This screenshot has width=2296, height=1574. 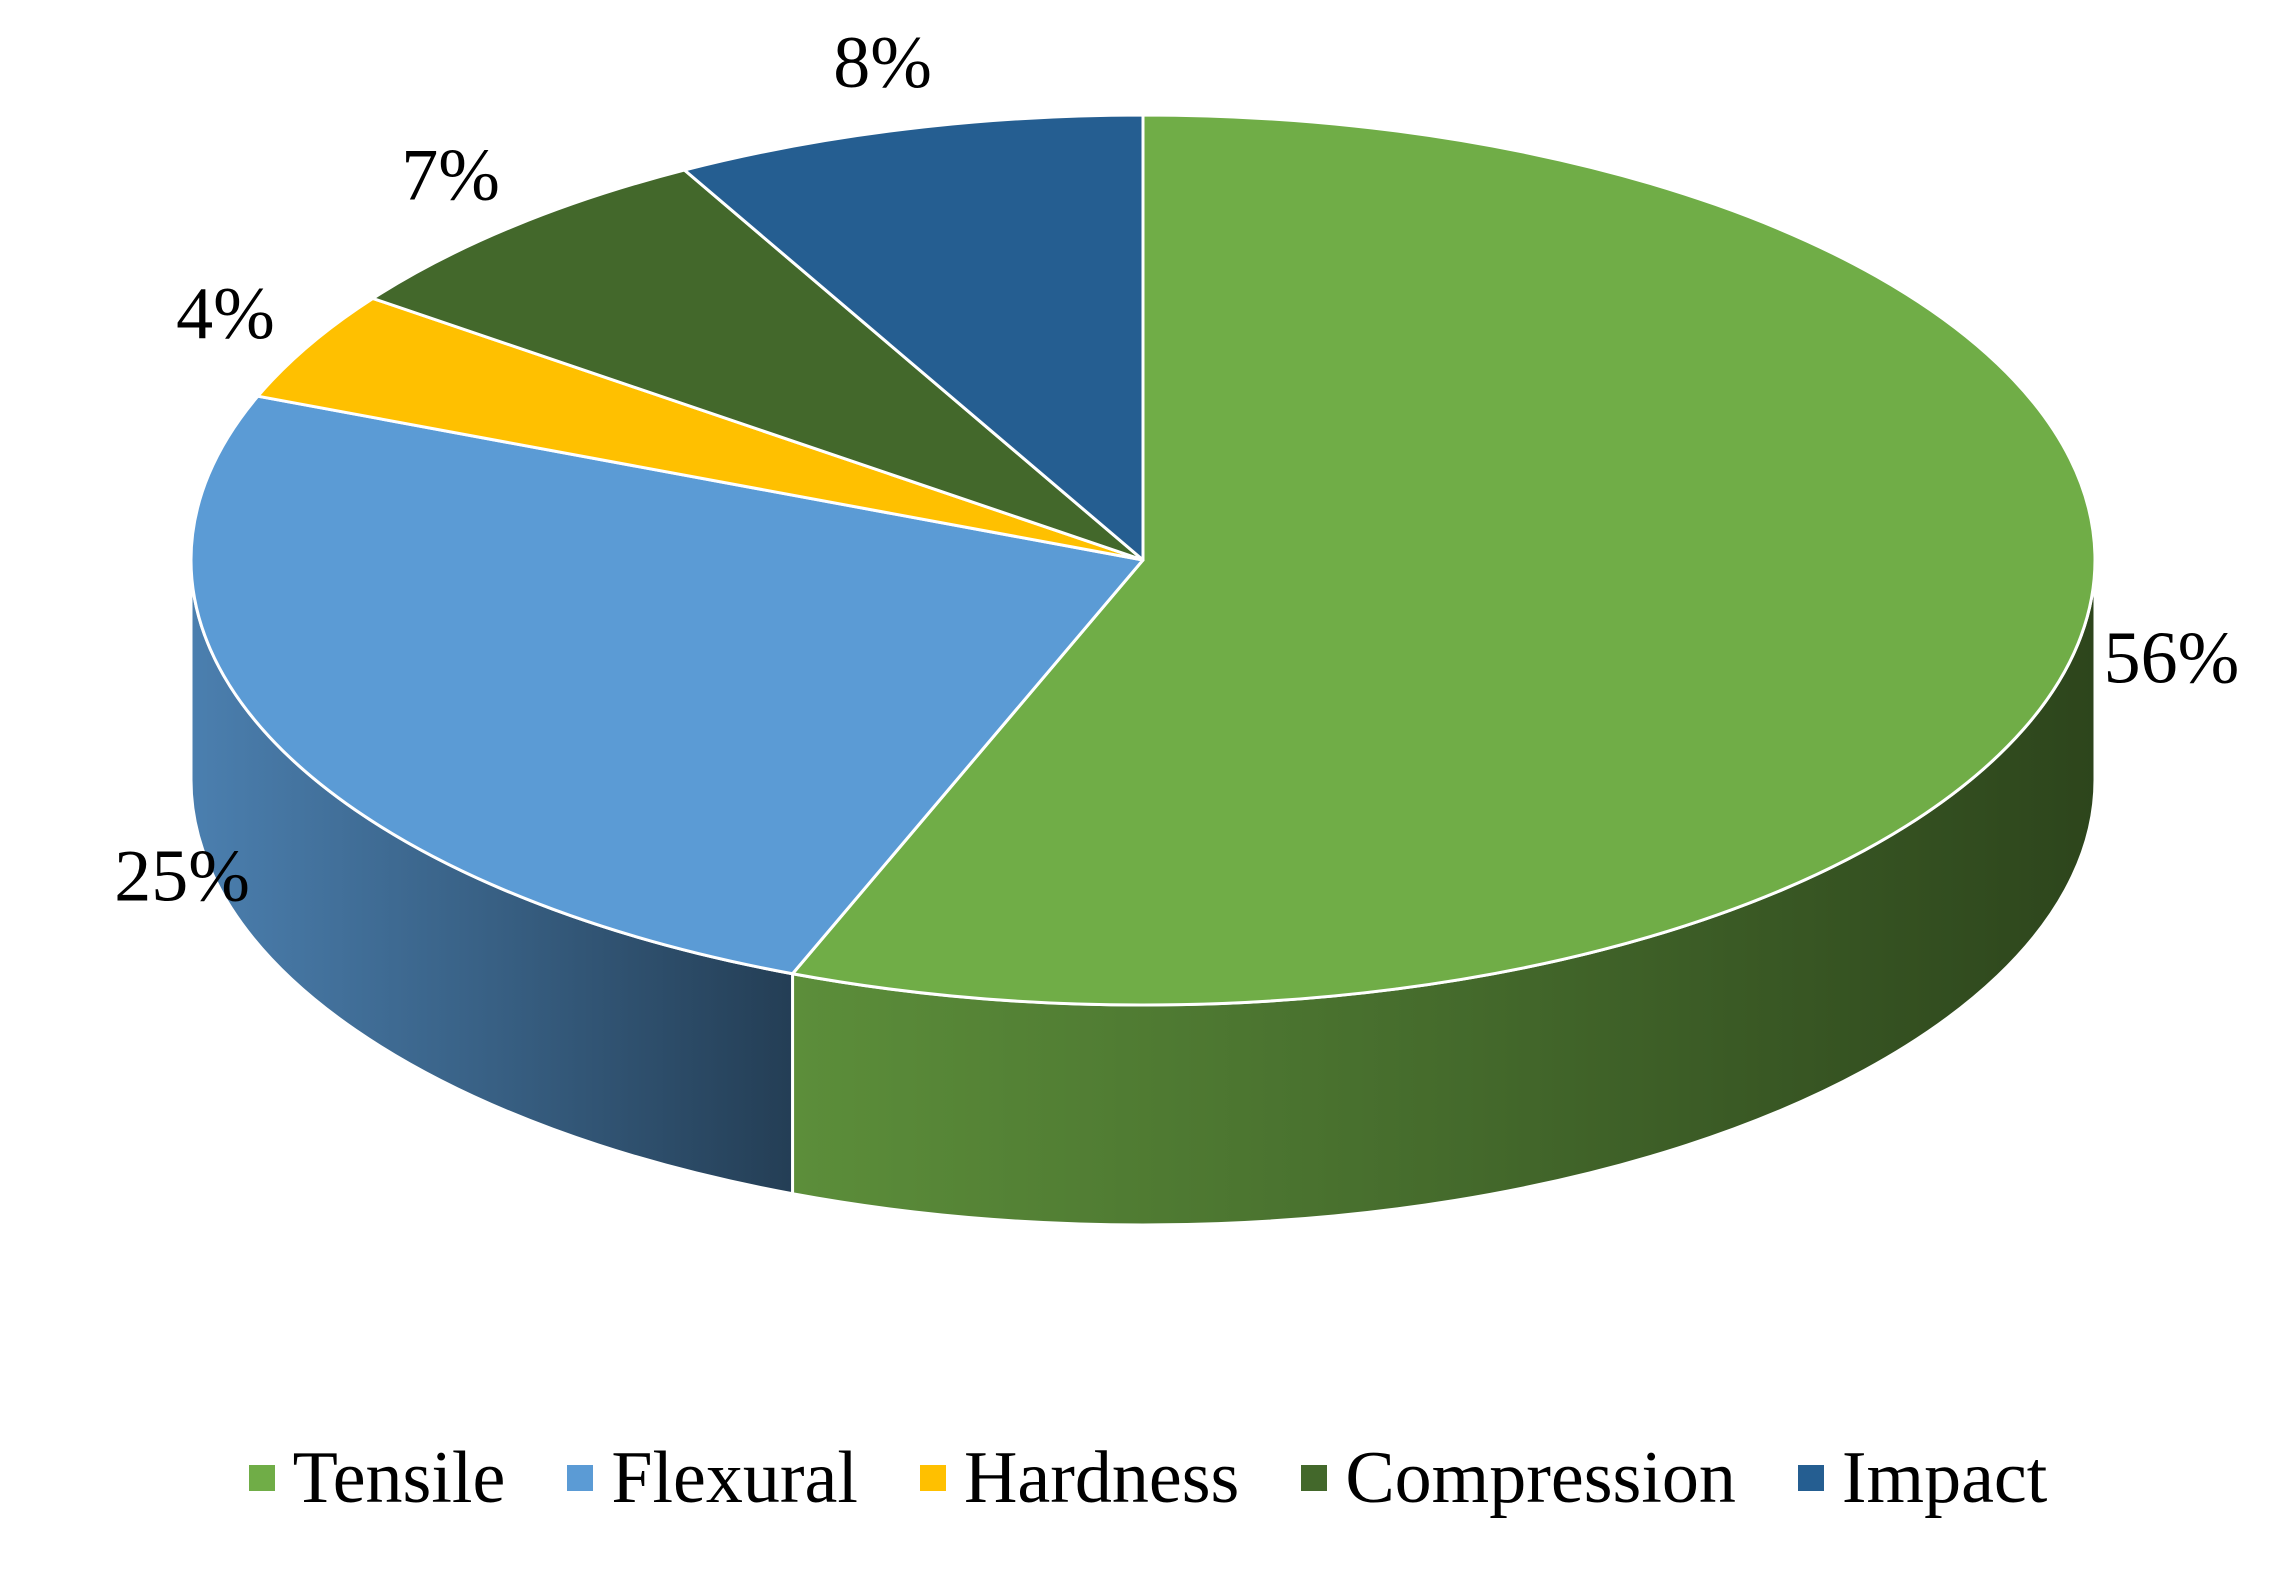 I want to click on legend-label: Tensile, so click(x=399, y=1478).